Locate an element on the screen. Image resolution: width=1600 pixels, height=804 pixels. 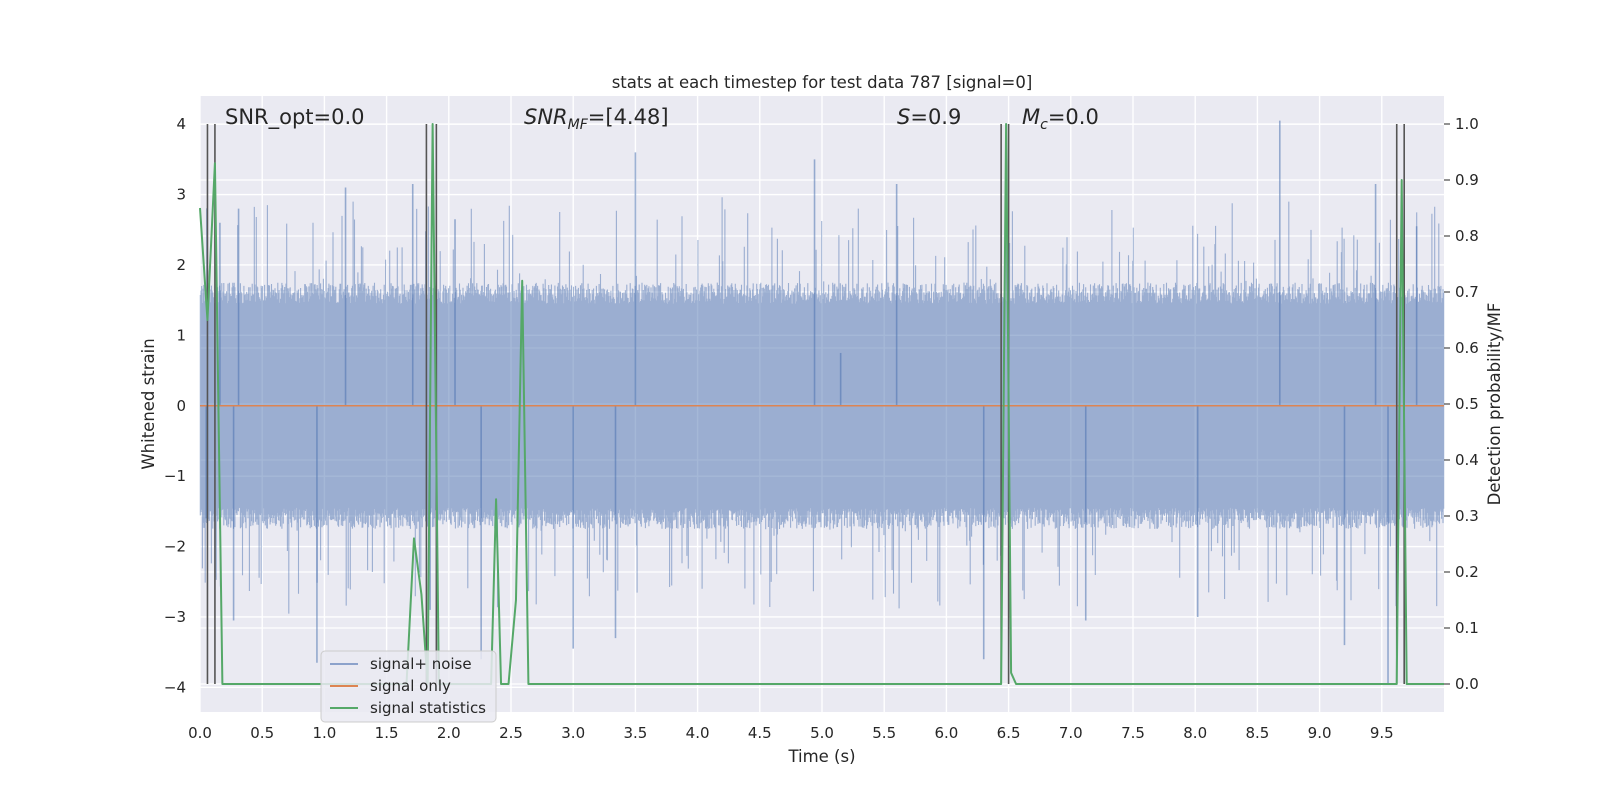
x-tick-label-5: 2.5 is located at coordinates (511, 733).